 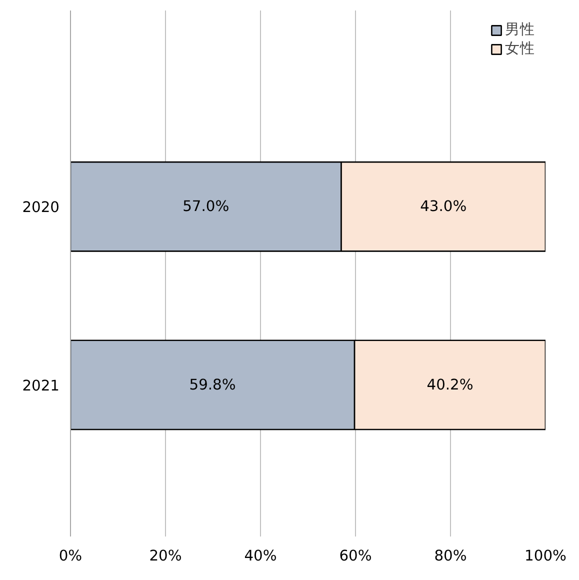 What do you see at coordinates (520, 48) in the screenshot?
I see `legend-label: 女性` at bounding box center [520, 48].